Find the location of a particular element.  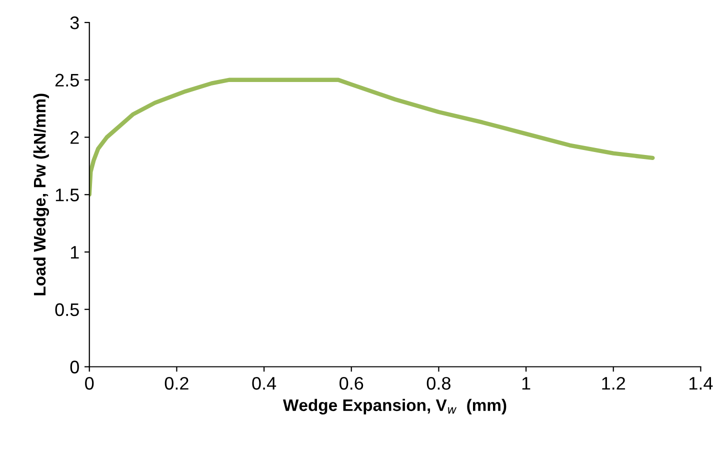

y-tick-label: 2.5 is located at coordinates (67, 80).